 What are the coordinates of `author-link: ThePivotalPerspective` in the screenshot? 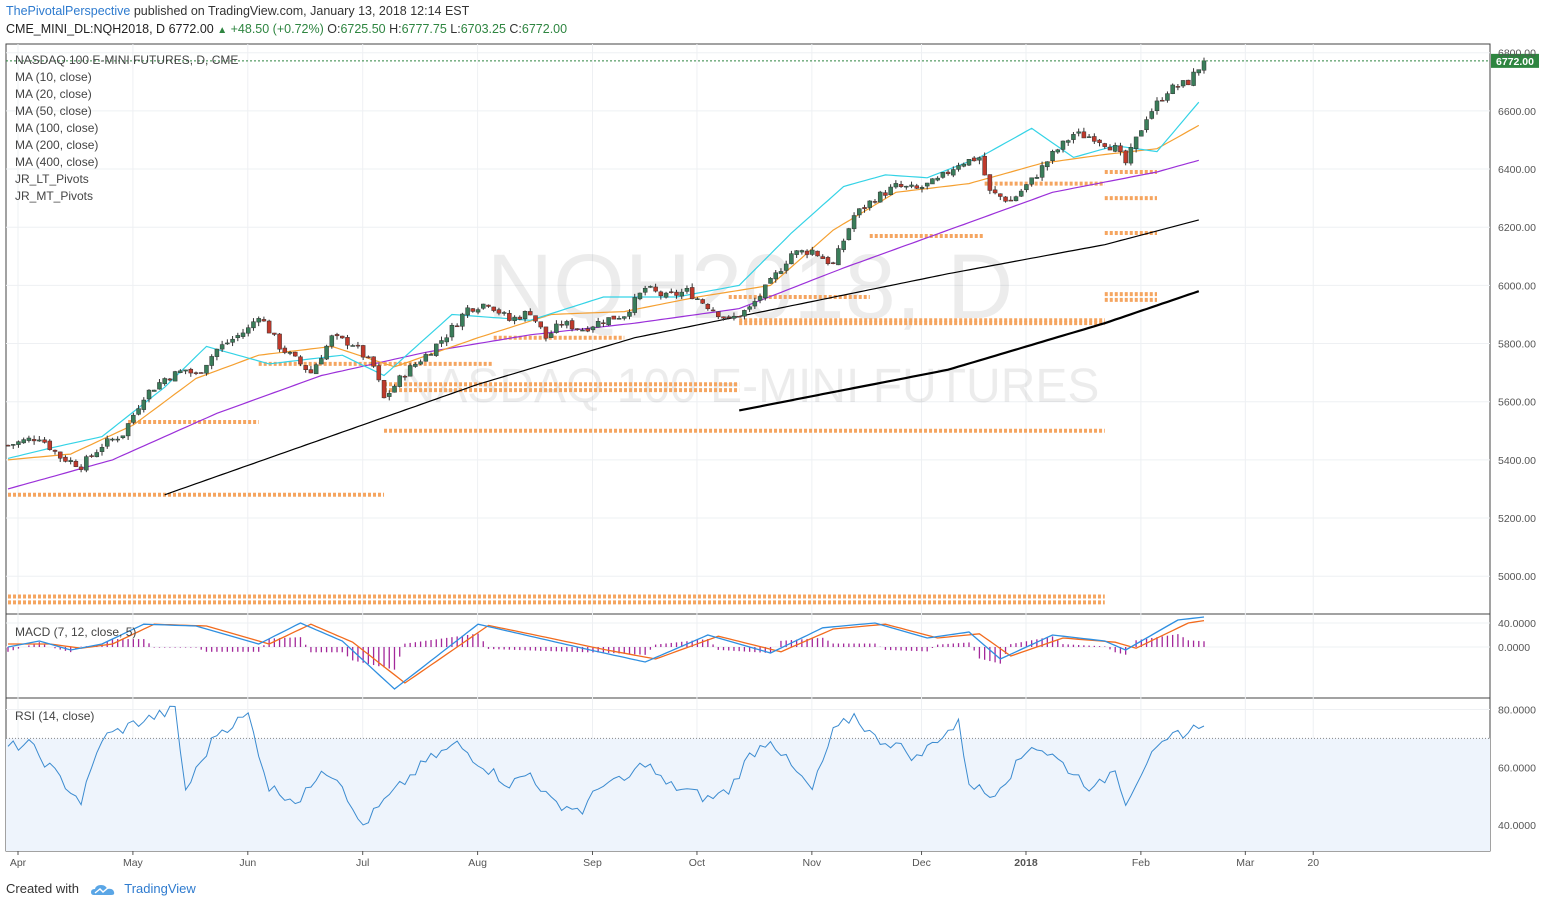 It's located at (68, 11).